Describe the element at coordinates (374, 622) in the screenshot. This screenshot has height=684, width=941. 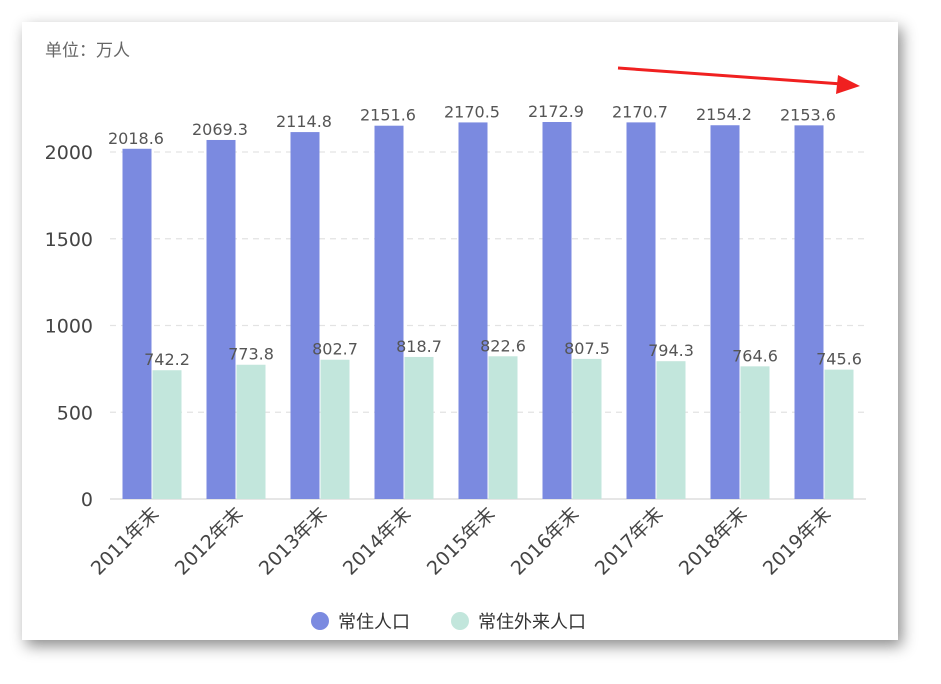
I see `legend-label: 常住人口` at that location.